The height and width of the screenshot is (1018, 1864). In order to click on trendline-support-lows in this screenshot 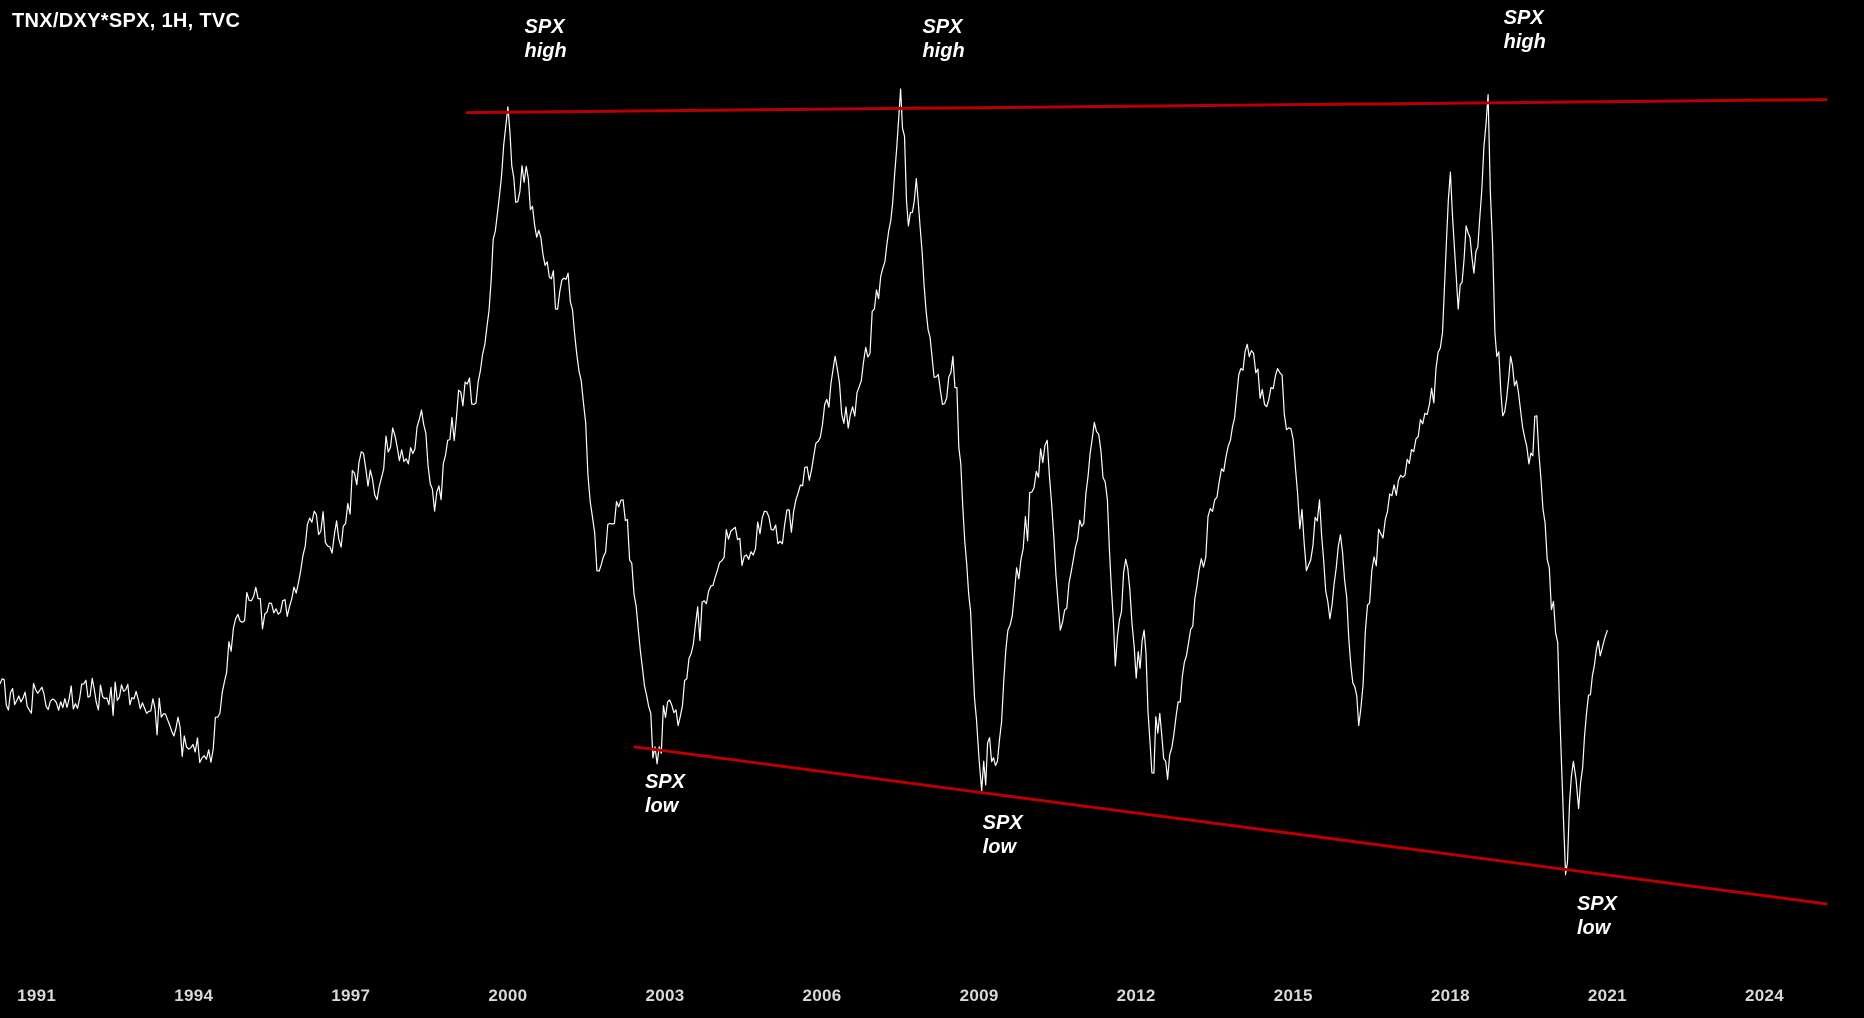, I will do `click(1230, 825)`.